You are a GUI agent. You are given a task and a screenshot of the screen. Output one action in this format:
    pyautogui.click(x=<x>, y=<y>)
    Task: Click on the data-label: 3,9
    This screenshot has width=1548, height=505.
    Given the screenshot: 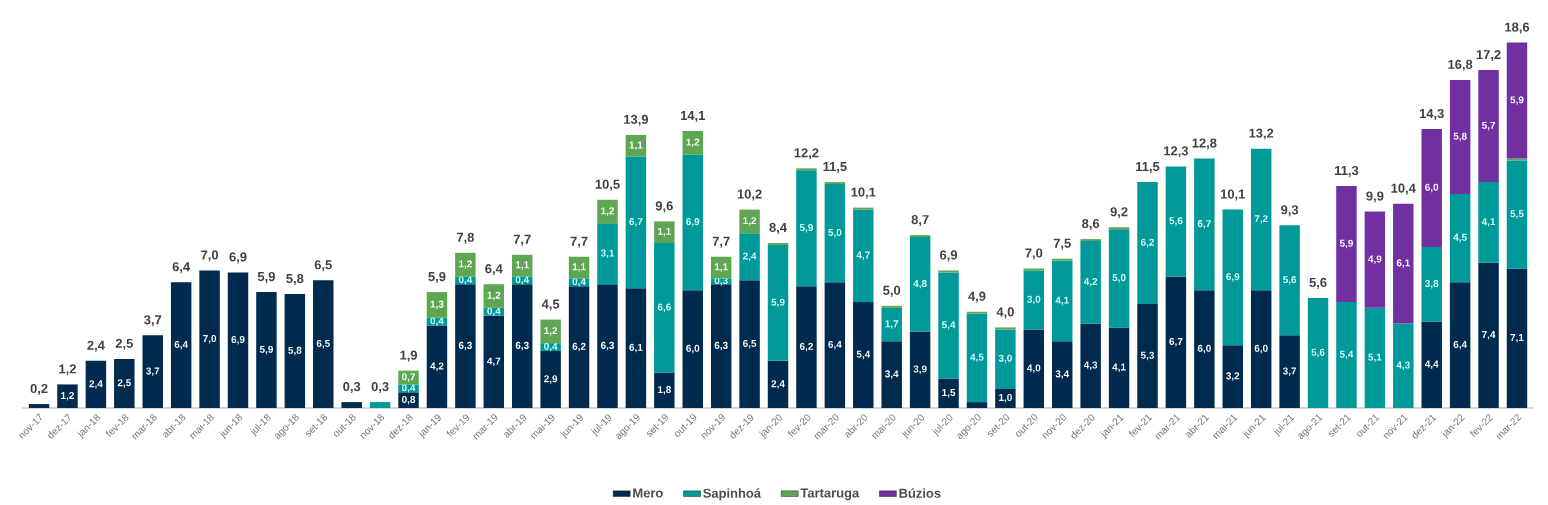 What is the action you would take?
    pyautogui.click(x=920, y=369)
    